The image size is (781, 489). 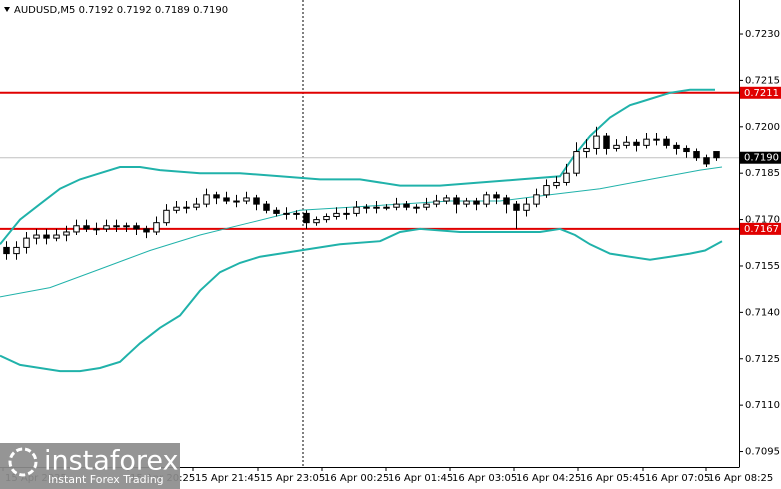 What do you see at coordinates (7, 9) in the screenshot?
I see `menu-icon` at bounding box center [7, 9].